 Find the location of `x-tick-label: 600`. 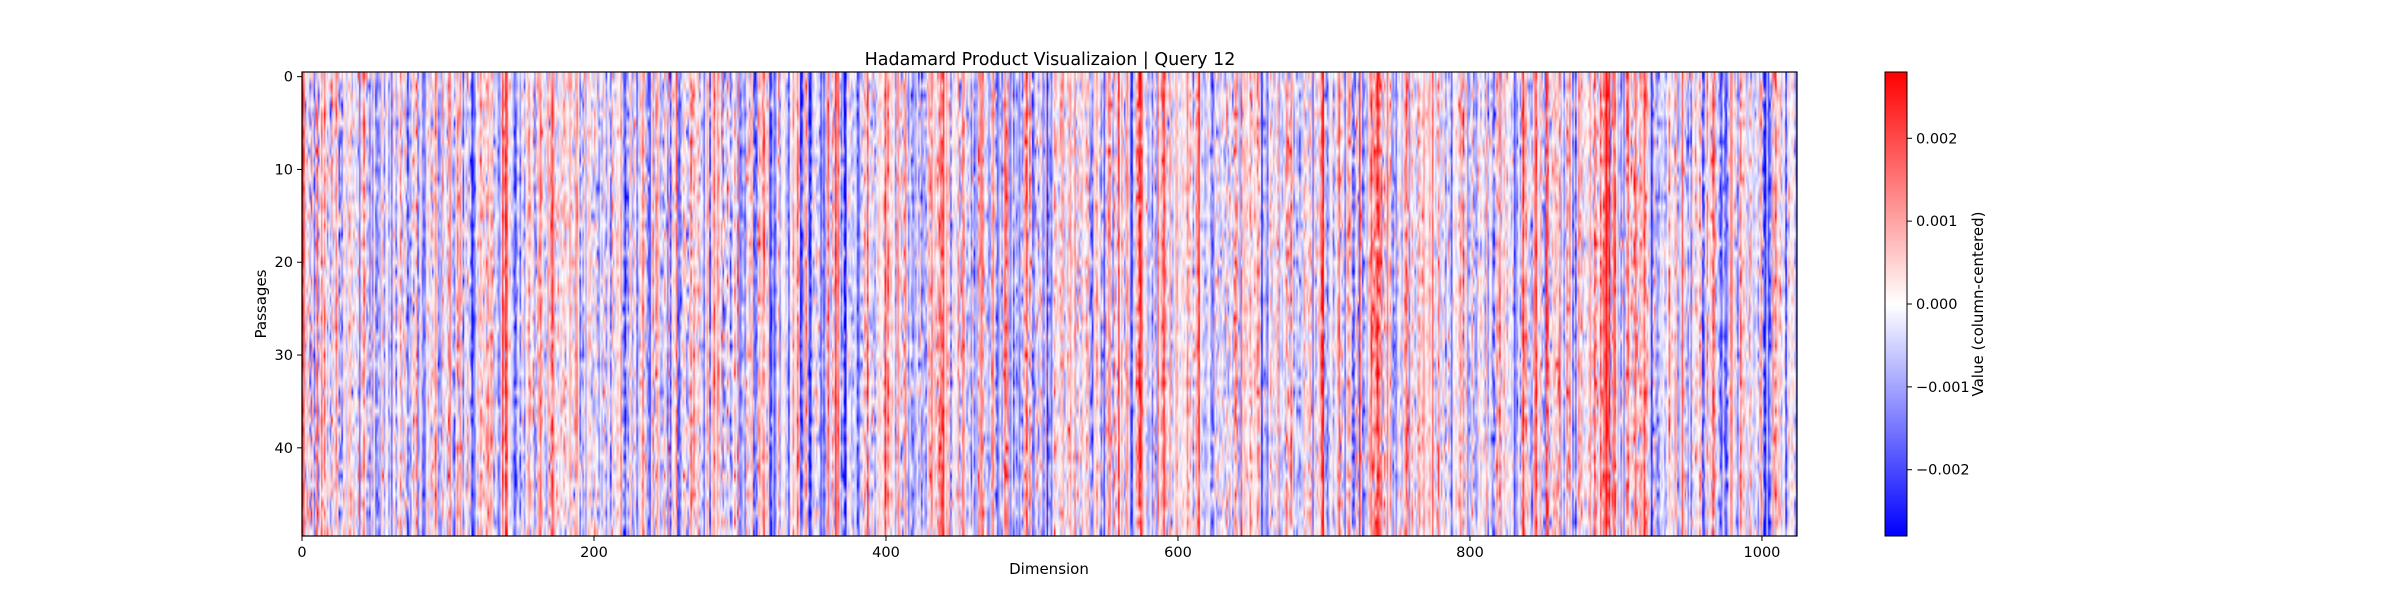

x-tick-label: 600 is located at coordinates (1178, 553).